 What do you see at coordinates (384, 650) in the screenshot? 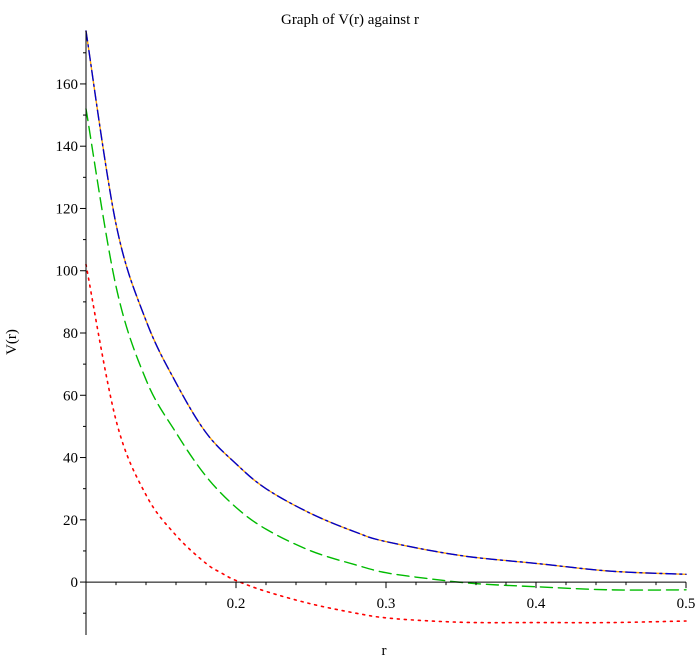
I see `x-axis-label: r` at bounding box center [384, 650].